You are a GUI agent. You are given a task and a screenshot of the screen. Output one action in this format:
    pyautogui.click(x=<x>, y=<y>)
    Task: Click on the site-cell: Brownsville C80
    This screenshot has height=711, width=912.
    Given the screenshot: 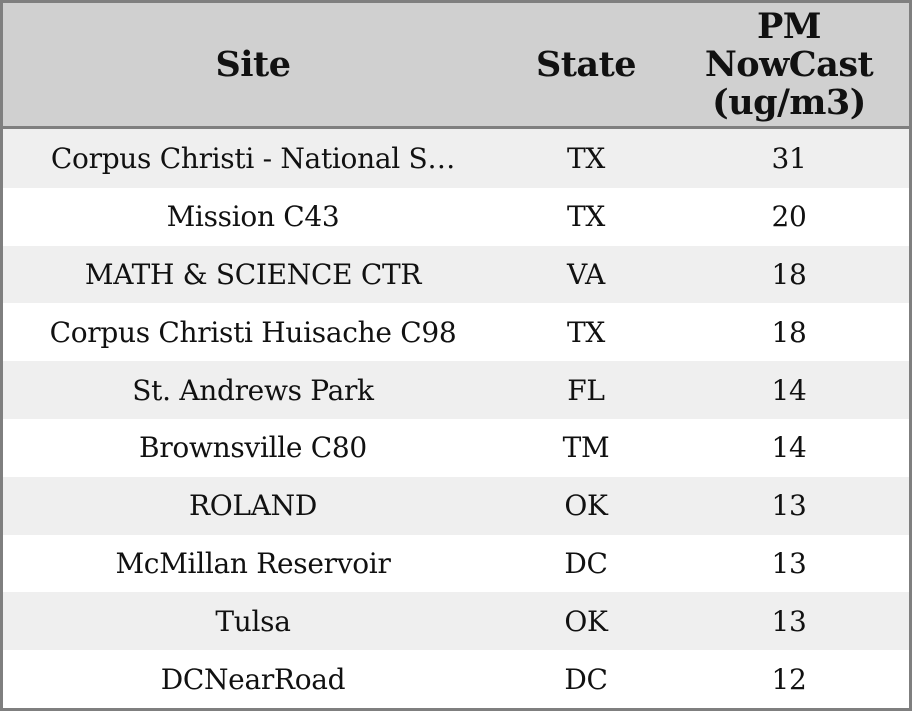 What is the action you would take?
    pyautogui.click(x=253, y=448)
    